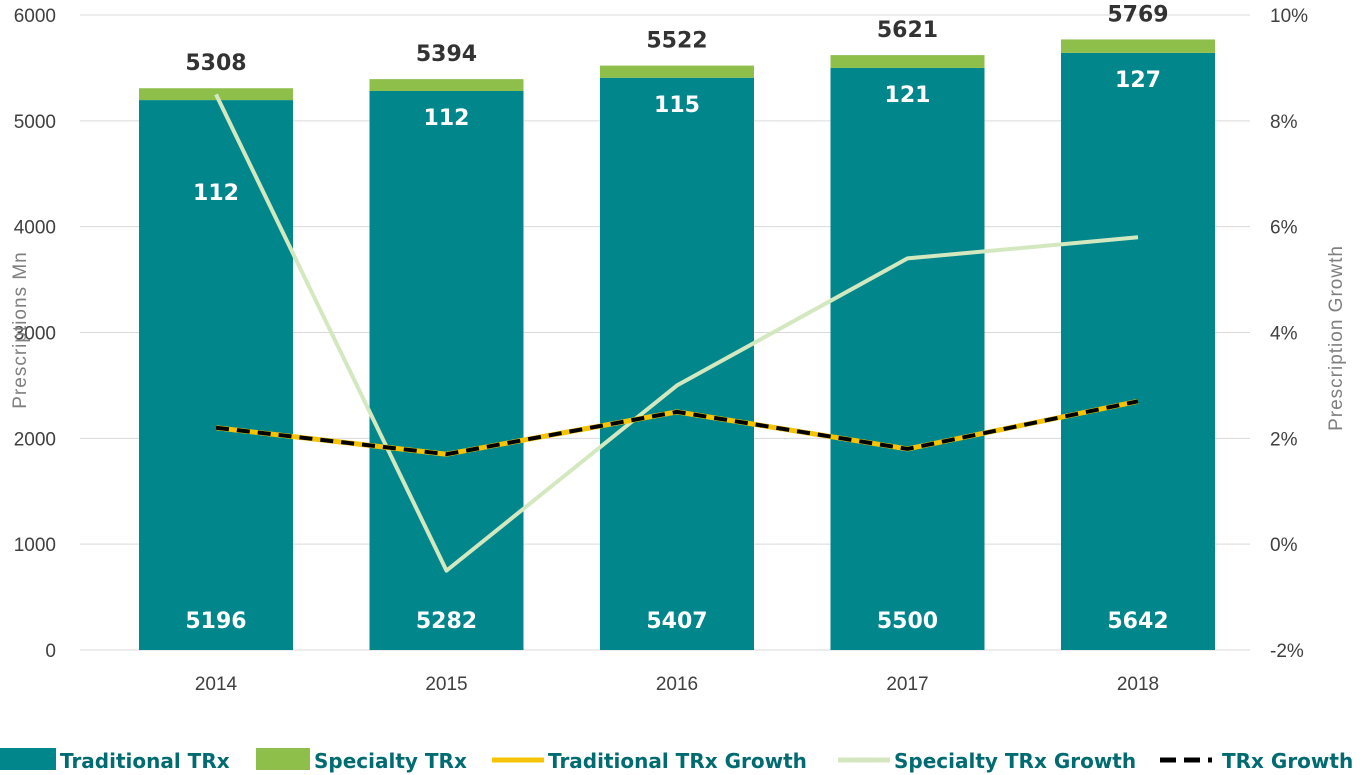  I want to click on legend-label: Traditional TRx Growth, so click(677, 761).